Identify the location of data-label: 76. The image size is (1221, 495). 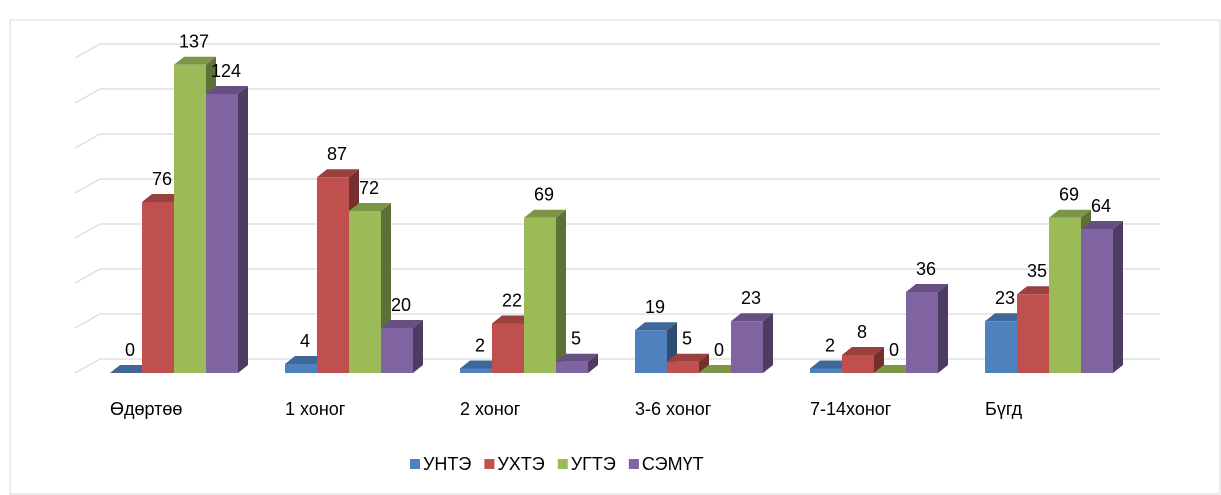
(162, 179).